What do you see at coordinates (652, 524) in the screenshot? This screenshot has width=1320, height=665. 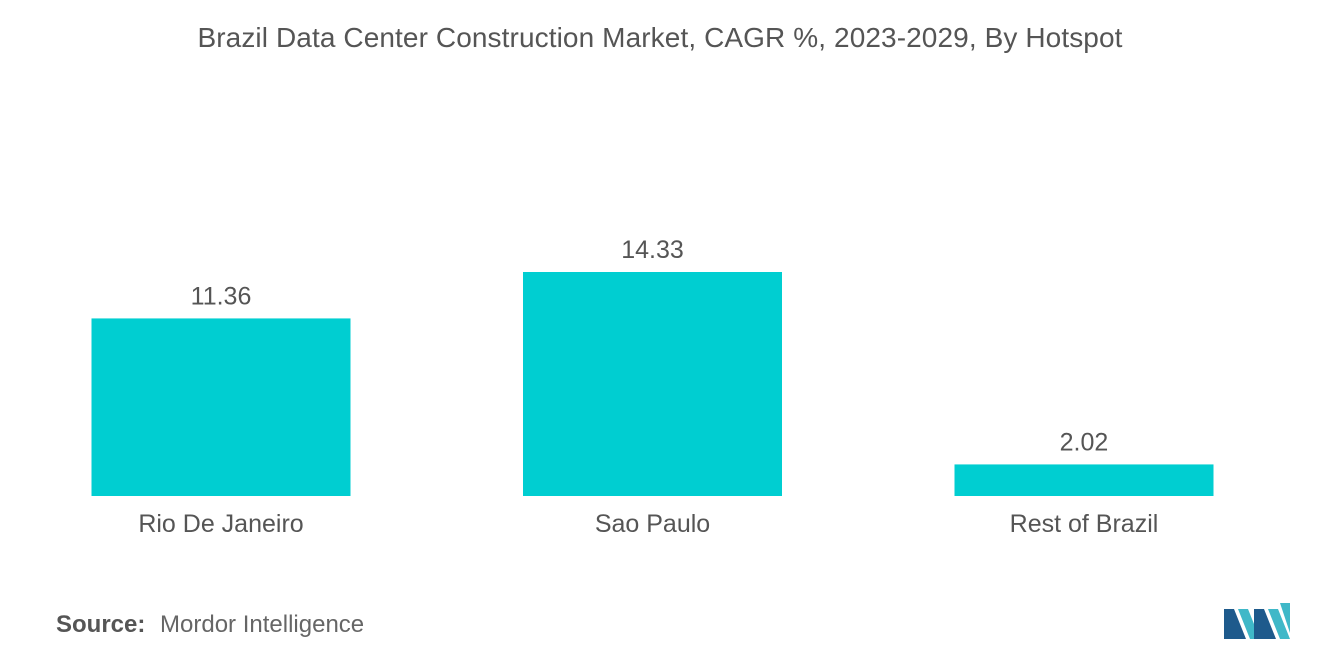 I see `x-tick-label: Sao Paulo` at bounding box center [652, 524].